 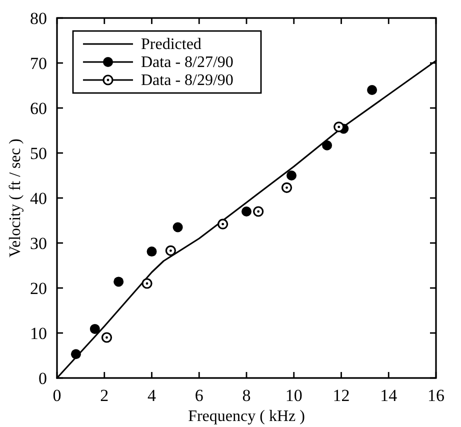 I want to click on x-tick-label: 10, so click(x=293, y=395).